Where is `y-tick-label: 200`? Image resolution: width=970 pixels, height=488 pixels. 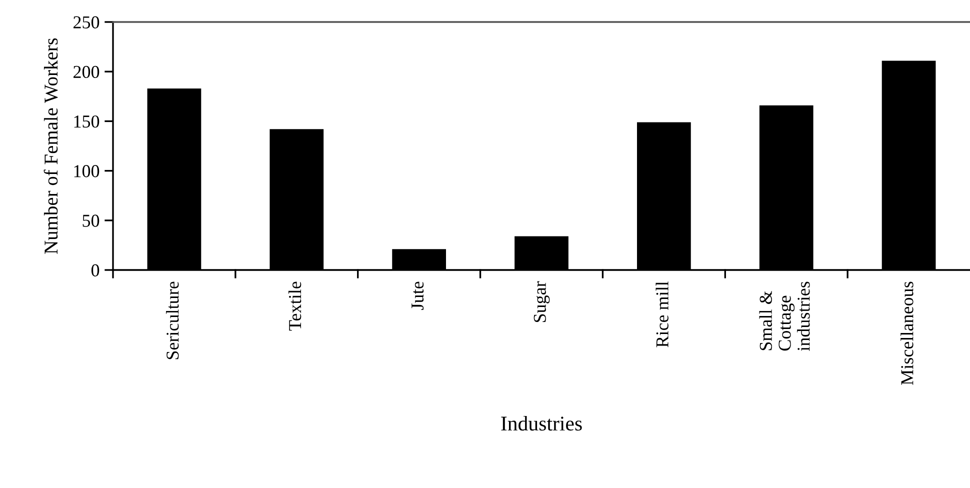
y-tick-label: 200 is located at coordinates (87, 72).